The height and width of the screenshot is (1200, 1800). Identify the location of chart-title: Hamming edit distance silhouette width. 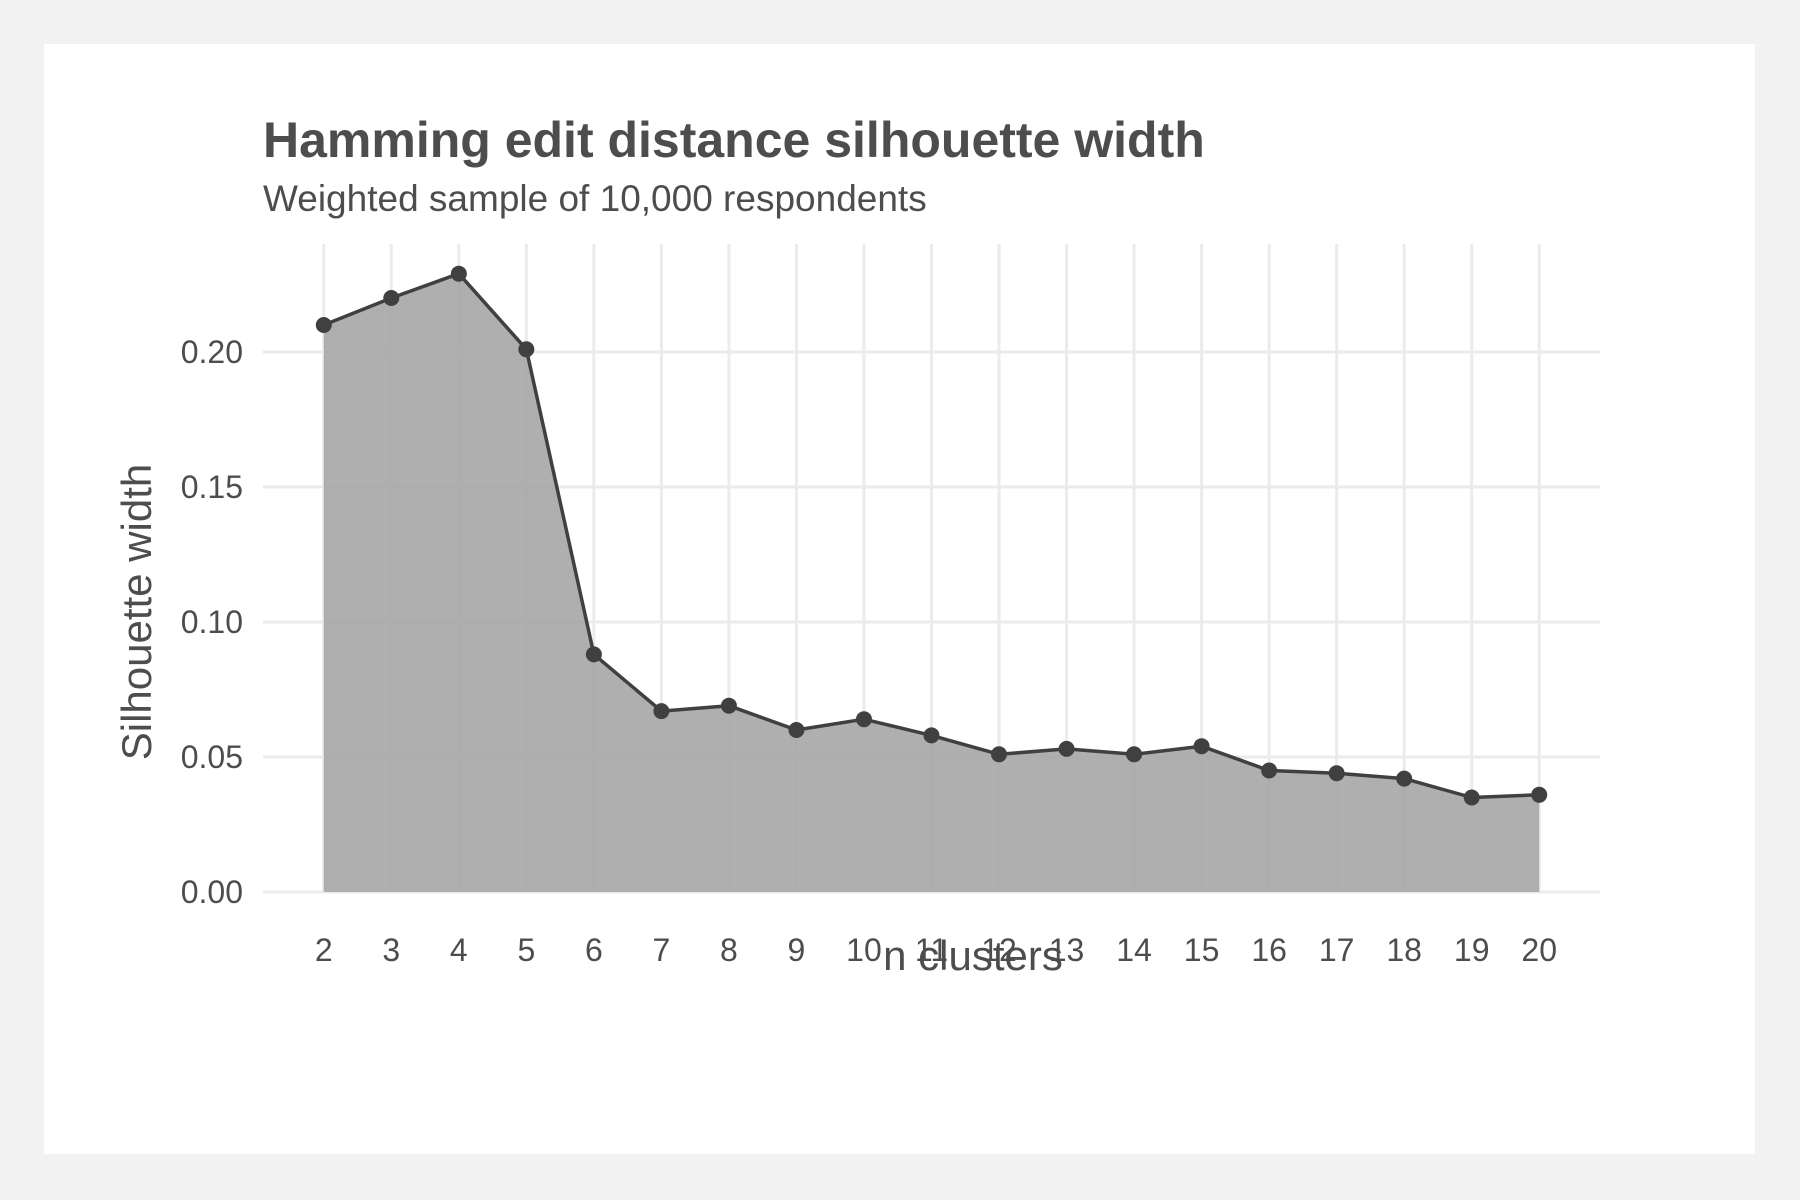
(734, 140).